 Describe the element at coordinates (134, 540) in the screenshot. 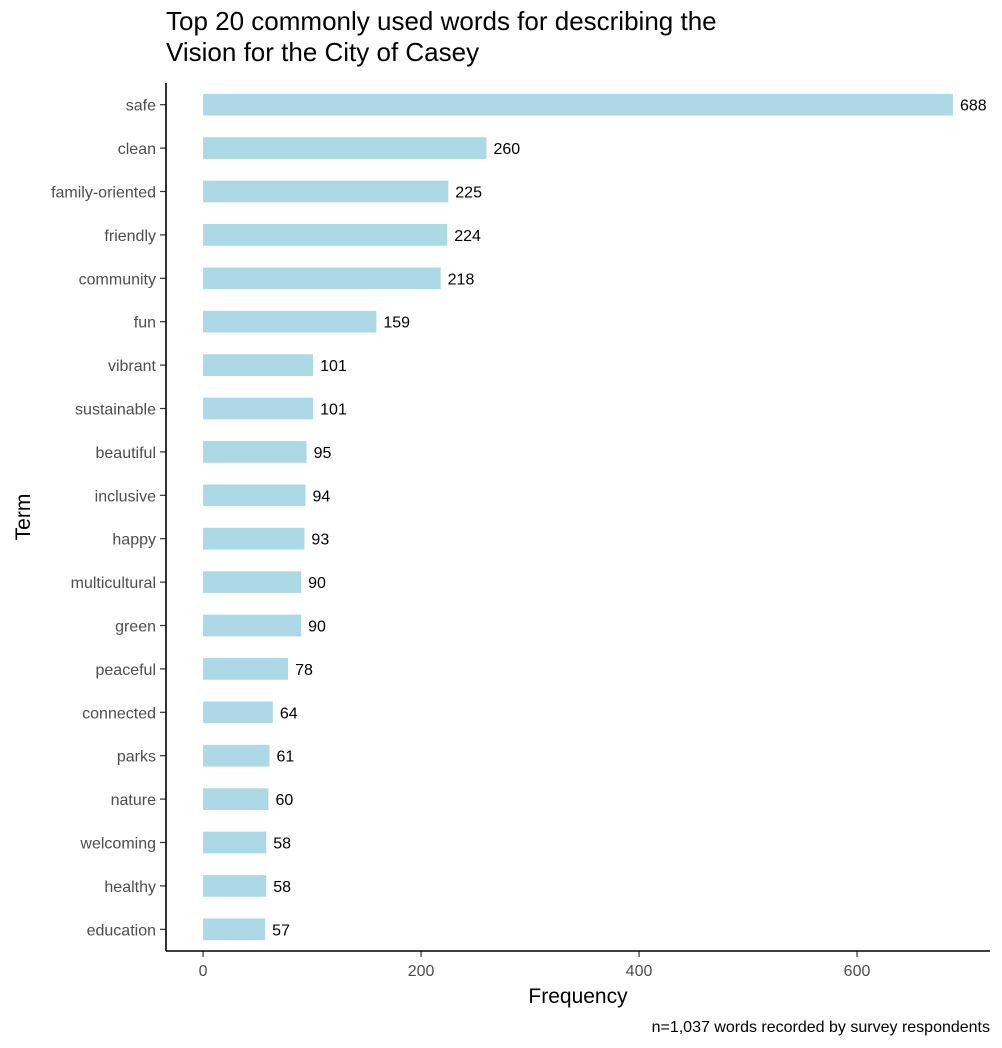

I see `y-tick-label-happy: happy` at that location.